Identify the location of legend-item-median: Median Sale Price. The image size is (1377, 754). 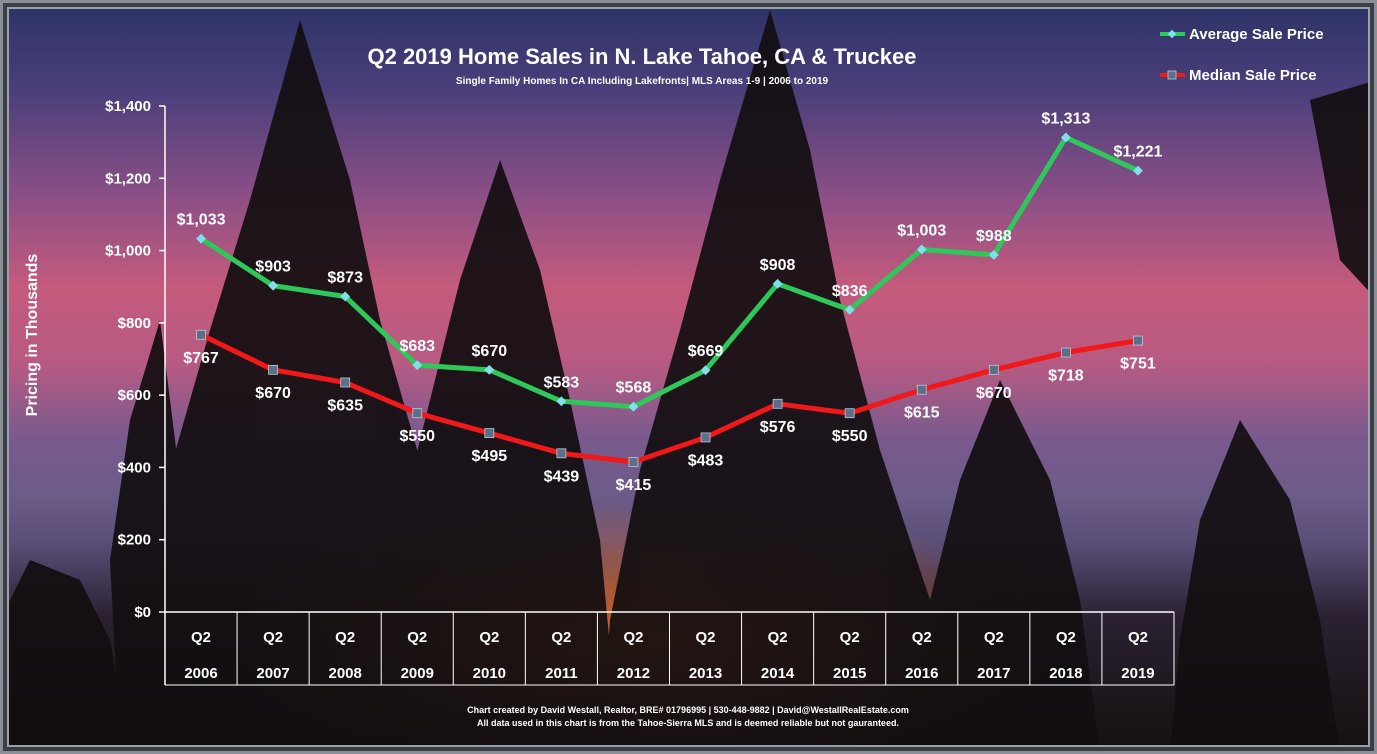
(1238, 75).